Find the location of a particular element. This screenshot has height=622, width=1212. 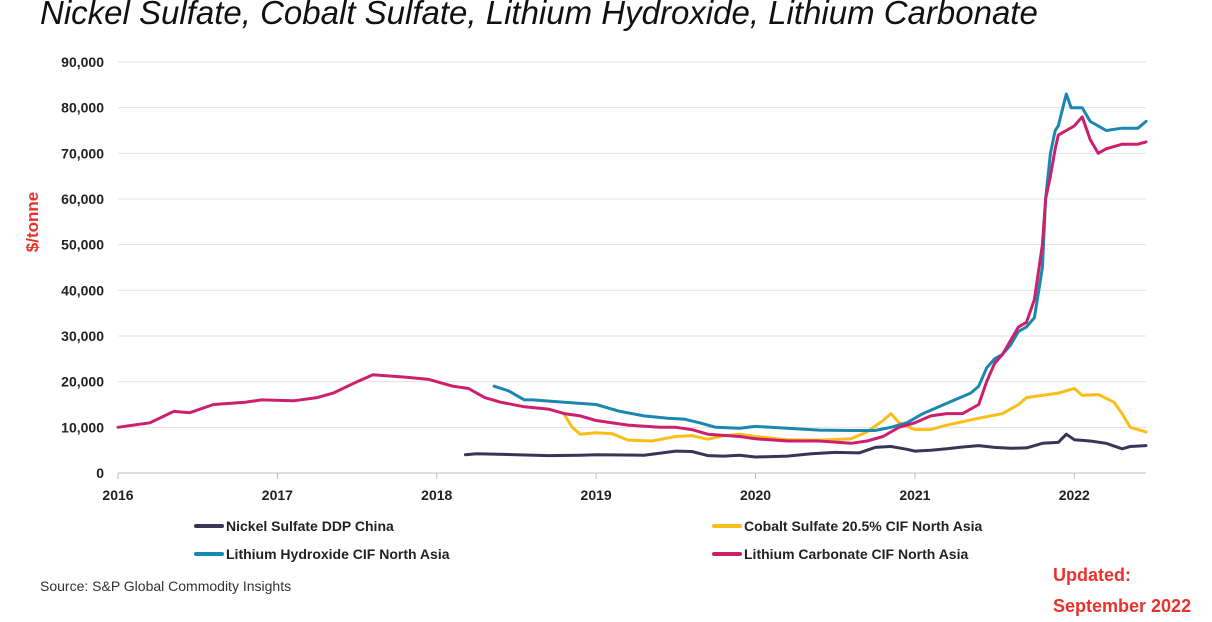

updated-date: September 2022 is located at coordinates (1122, 606).